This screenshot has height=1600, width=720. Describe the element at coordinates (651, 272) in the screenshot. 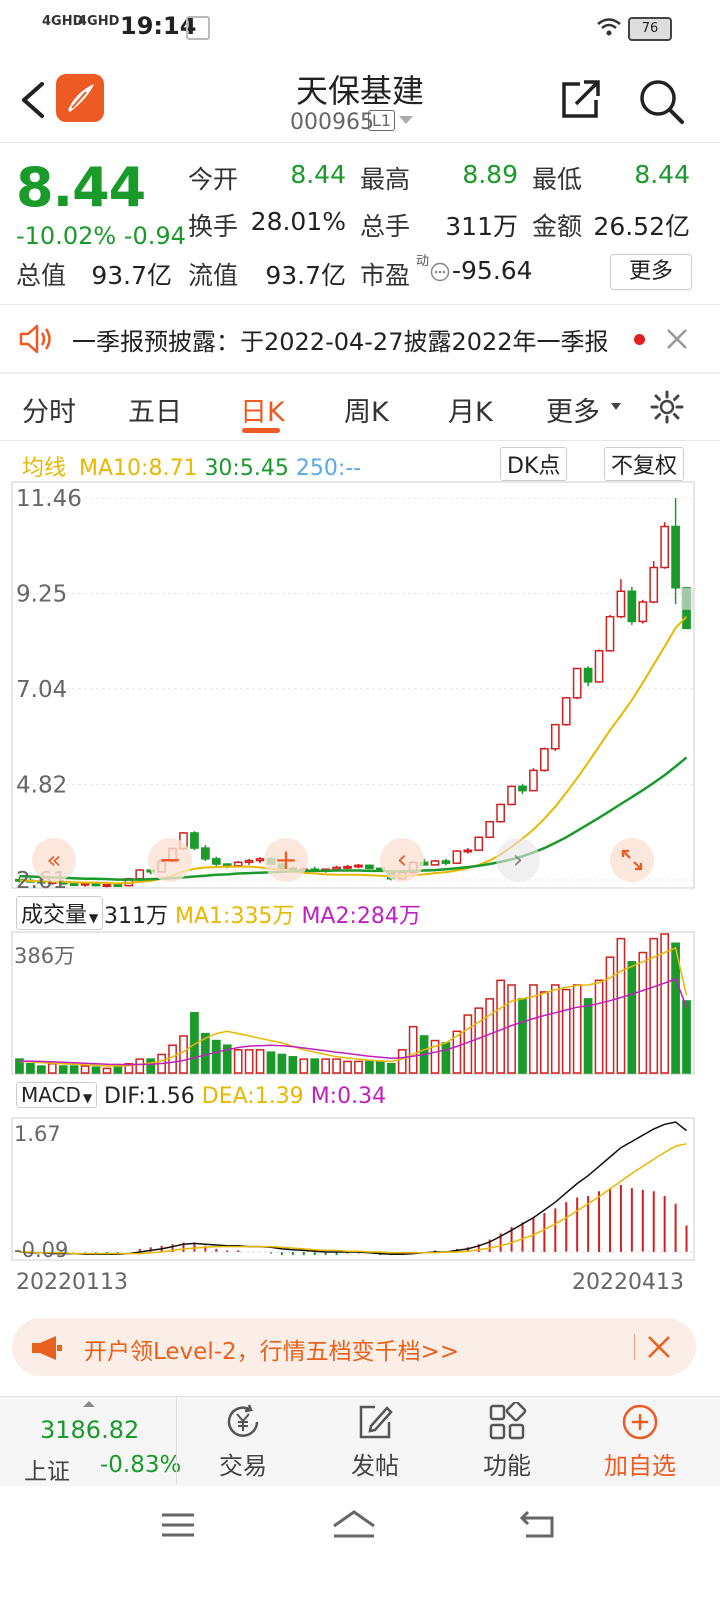

I see `more-quote-button: 更多` at that location.